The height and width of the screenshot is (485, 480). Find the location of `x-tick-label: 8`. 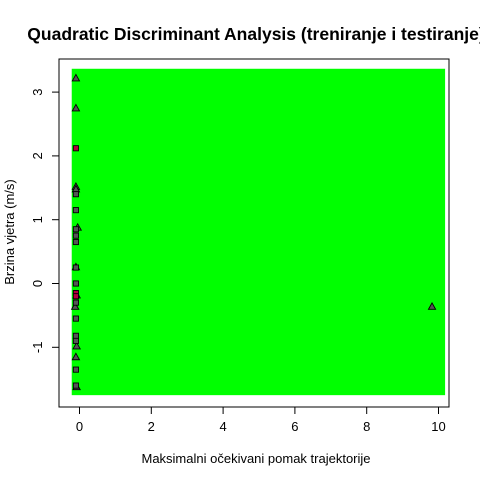

x-tick-label: 8 is located at coordinates (366, 426).